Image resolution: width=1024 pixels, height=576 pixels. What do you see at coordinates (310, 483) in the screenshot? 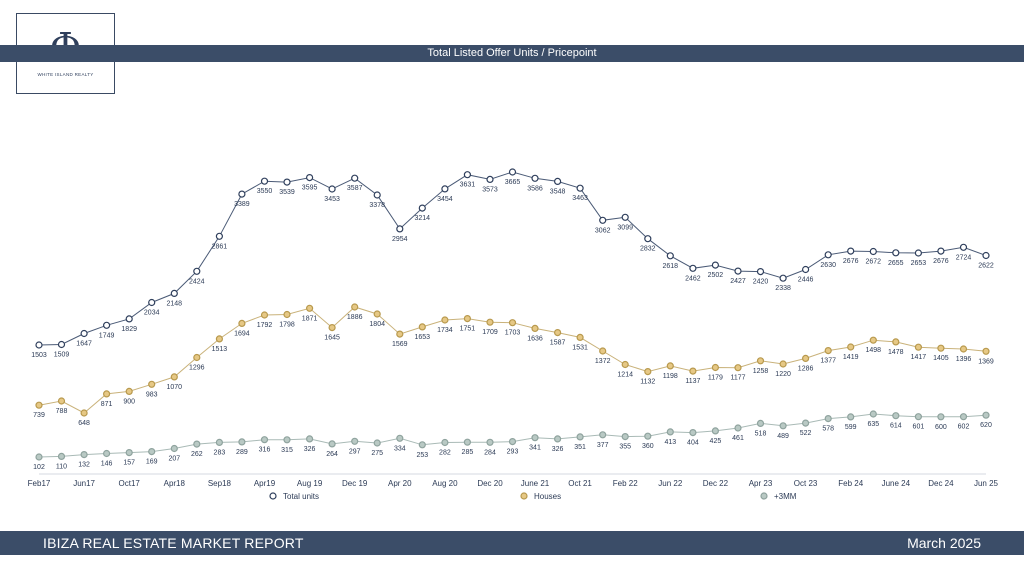
I see `x-tick-label: Aug 19` at bounding box center [310, 483].